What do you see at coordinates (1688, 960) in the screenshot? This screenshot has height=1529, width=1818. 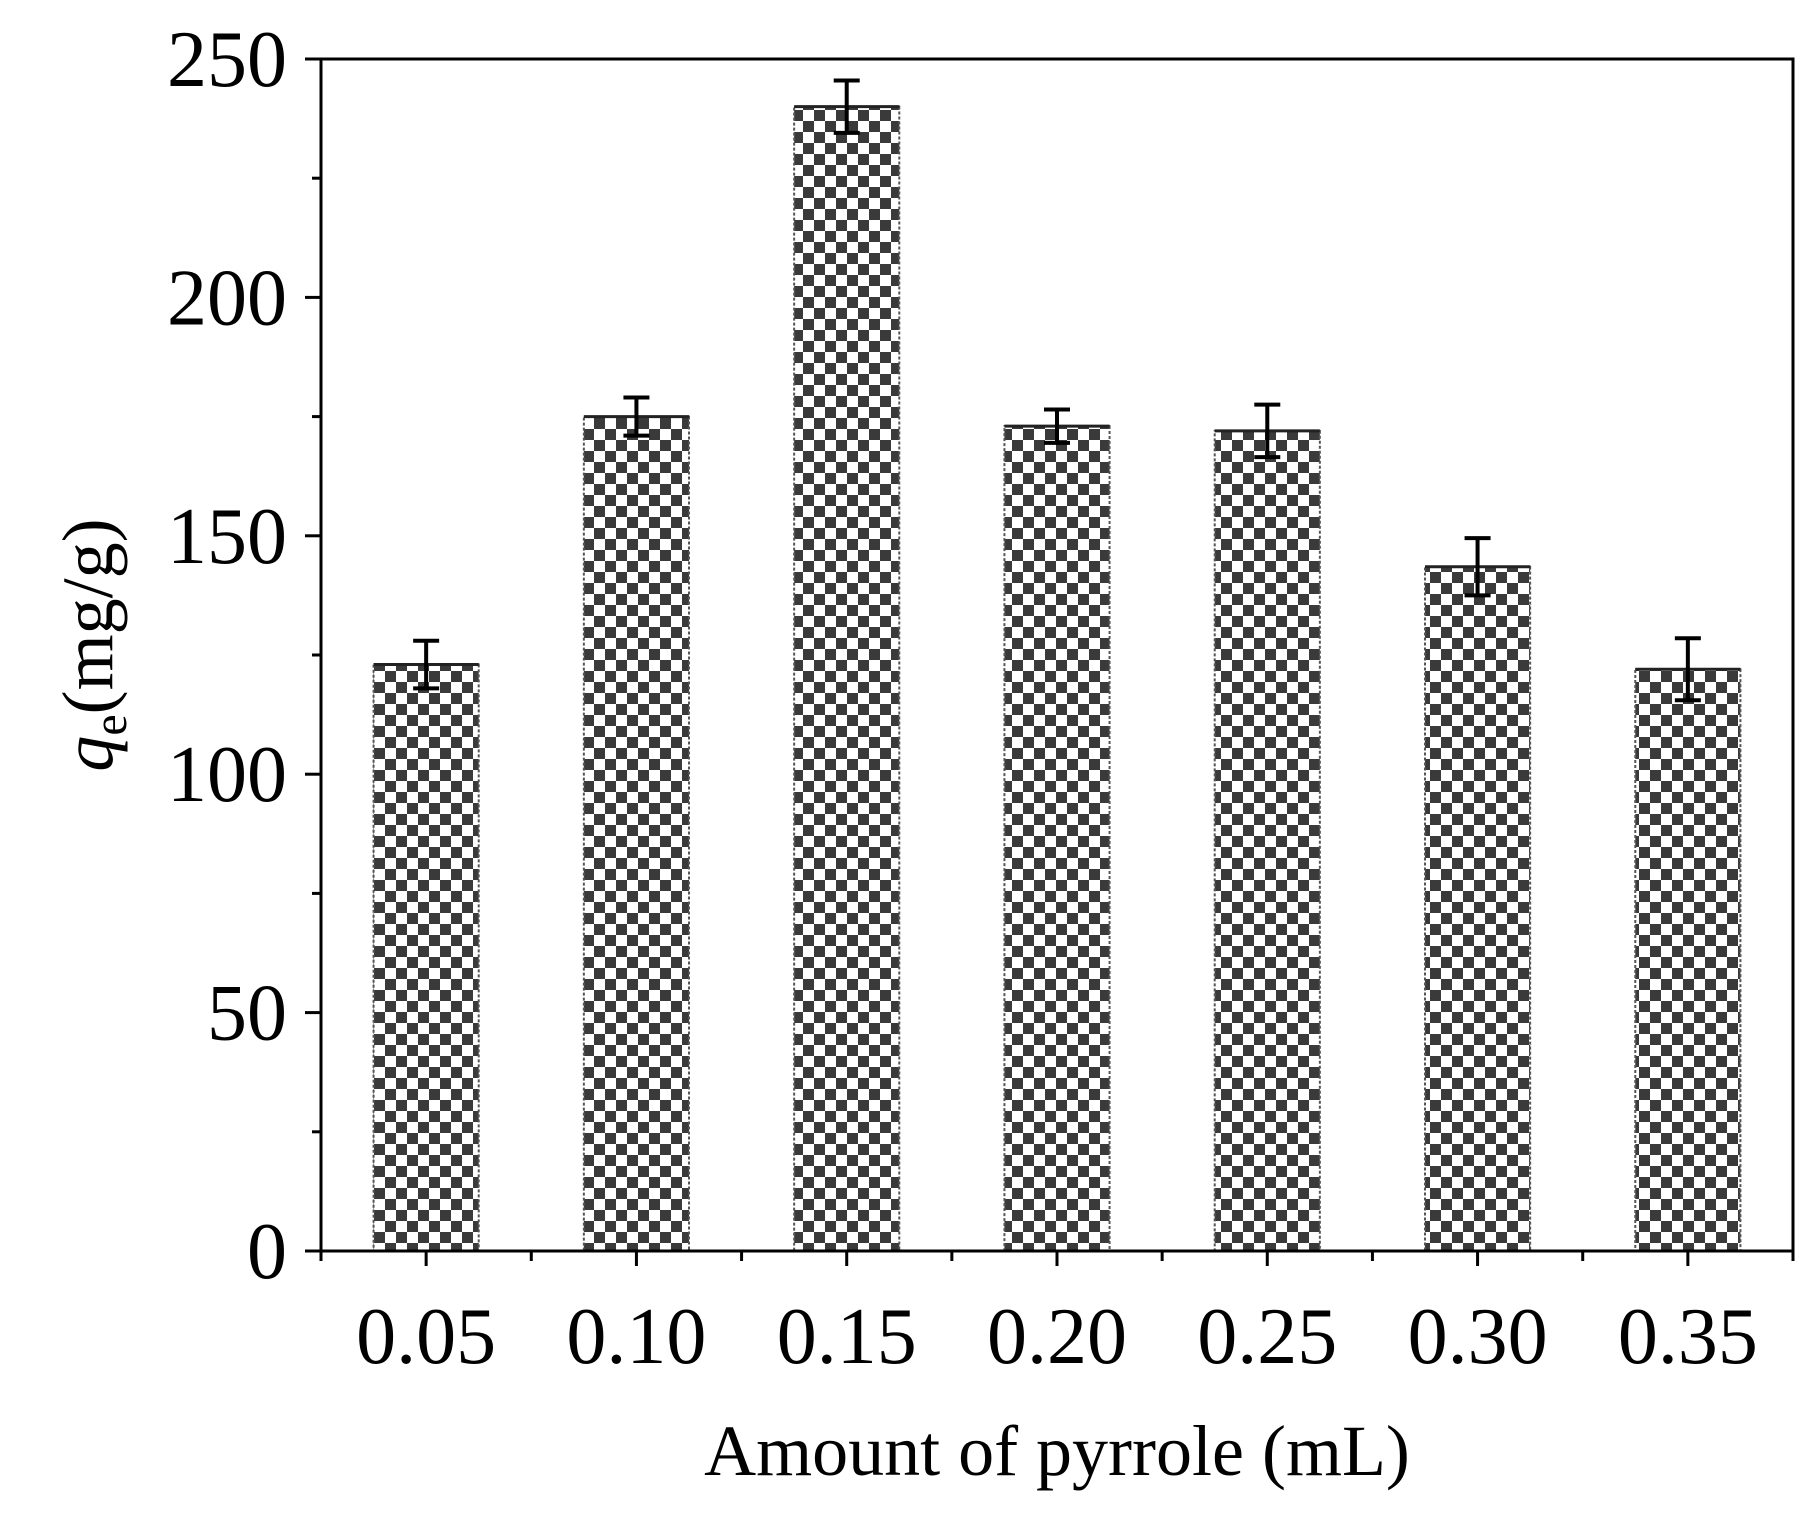 I see `bar-0.35` at bounding box center [1688, 960].